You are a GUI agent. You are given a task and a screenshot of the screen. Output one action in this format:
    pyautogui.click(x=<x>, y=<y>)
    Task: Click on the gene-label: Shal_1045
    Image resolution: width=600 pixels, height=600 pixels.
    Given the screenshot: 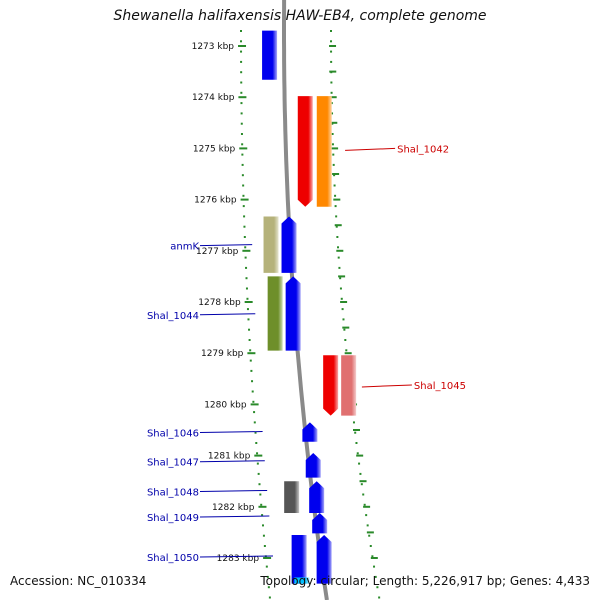 What is the action you would take?
    pyautogui.click(x=440, y=386)
    